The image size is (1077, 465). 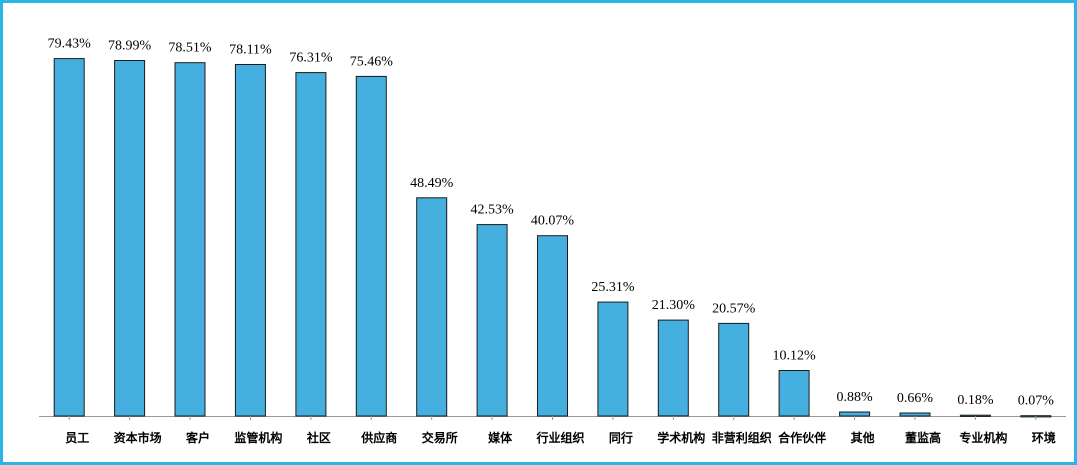 What do you see at coordinates (138, 437) in the screenshot?
I see `category-label-1: 资本市场` at bounding box center [138, 437].